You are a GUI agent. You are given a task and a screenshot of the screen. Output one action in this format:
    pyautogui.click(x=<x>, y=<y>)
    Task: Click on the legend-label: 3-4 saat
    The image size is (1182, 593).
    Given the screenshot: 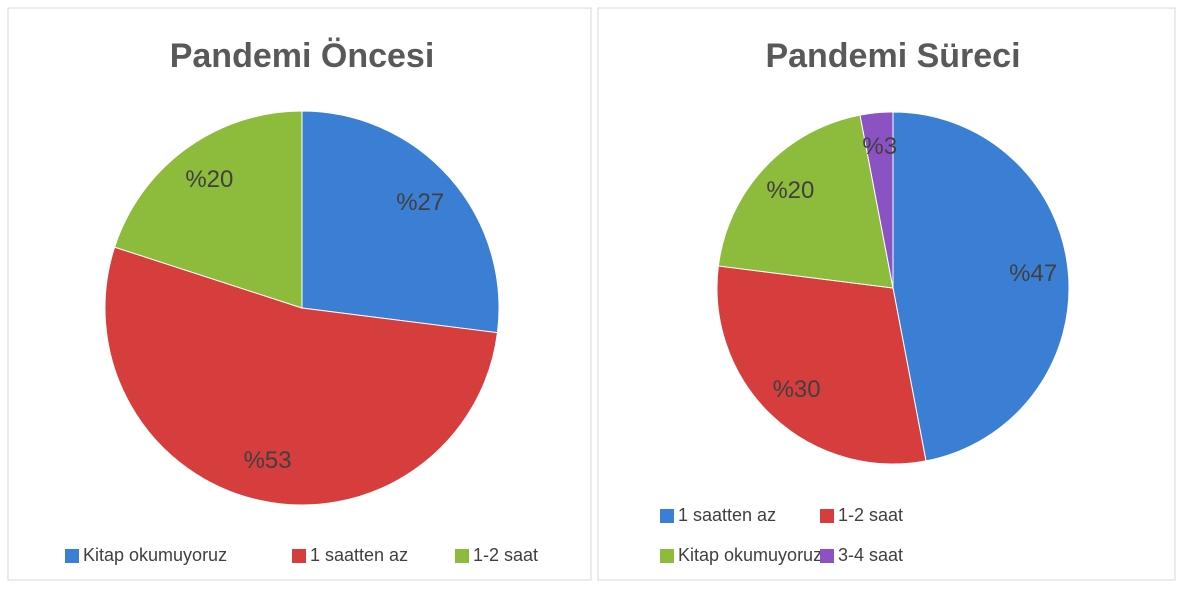 What is the action you would take?
    pyautogui.click(x=870, y=555)
    